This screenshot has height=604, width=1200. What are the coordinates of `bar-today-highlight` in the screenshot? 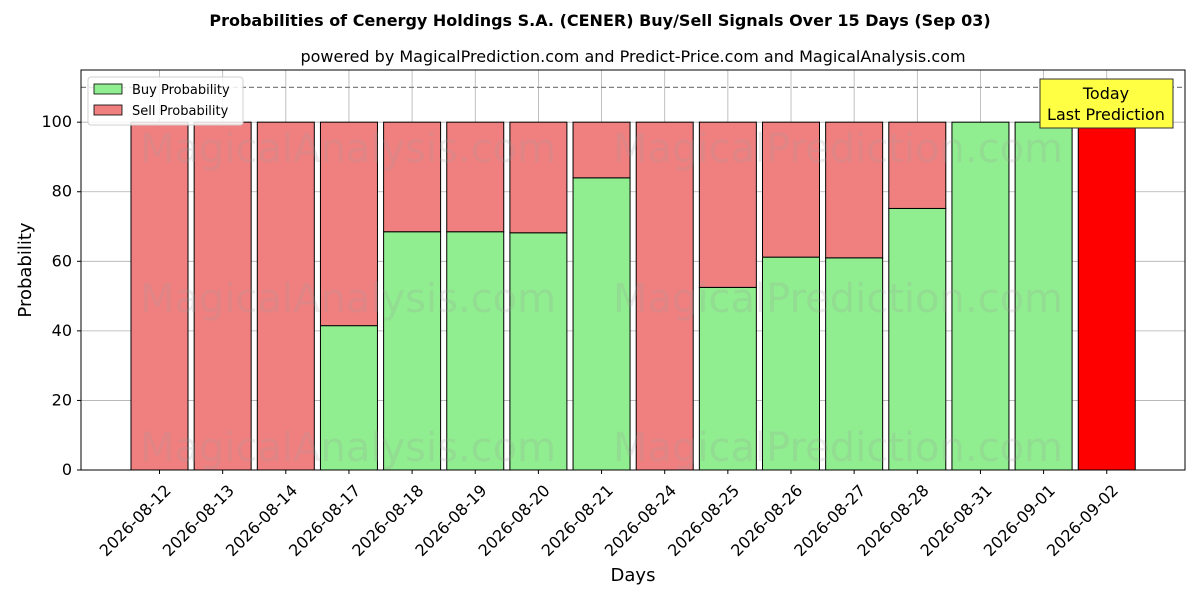 It's located at (1106, 296).